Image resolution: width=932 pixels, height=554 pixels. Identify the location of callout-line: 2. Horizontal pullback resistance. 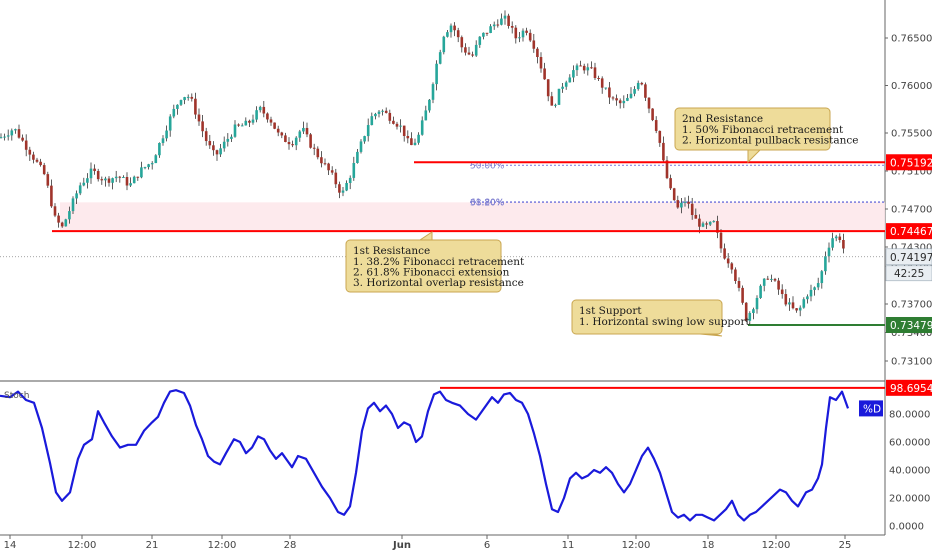
(770, 141).